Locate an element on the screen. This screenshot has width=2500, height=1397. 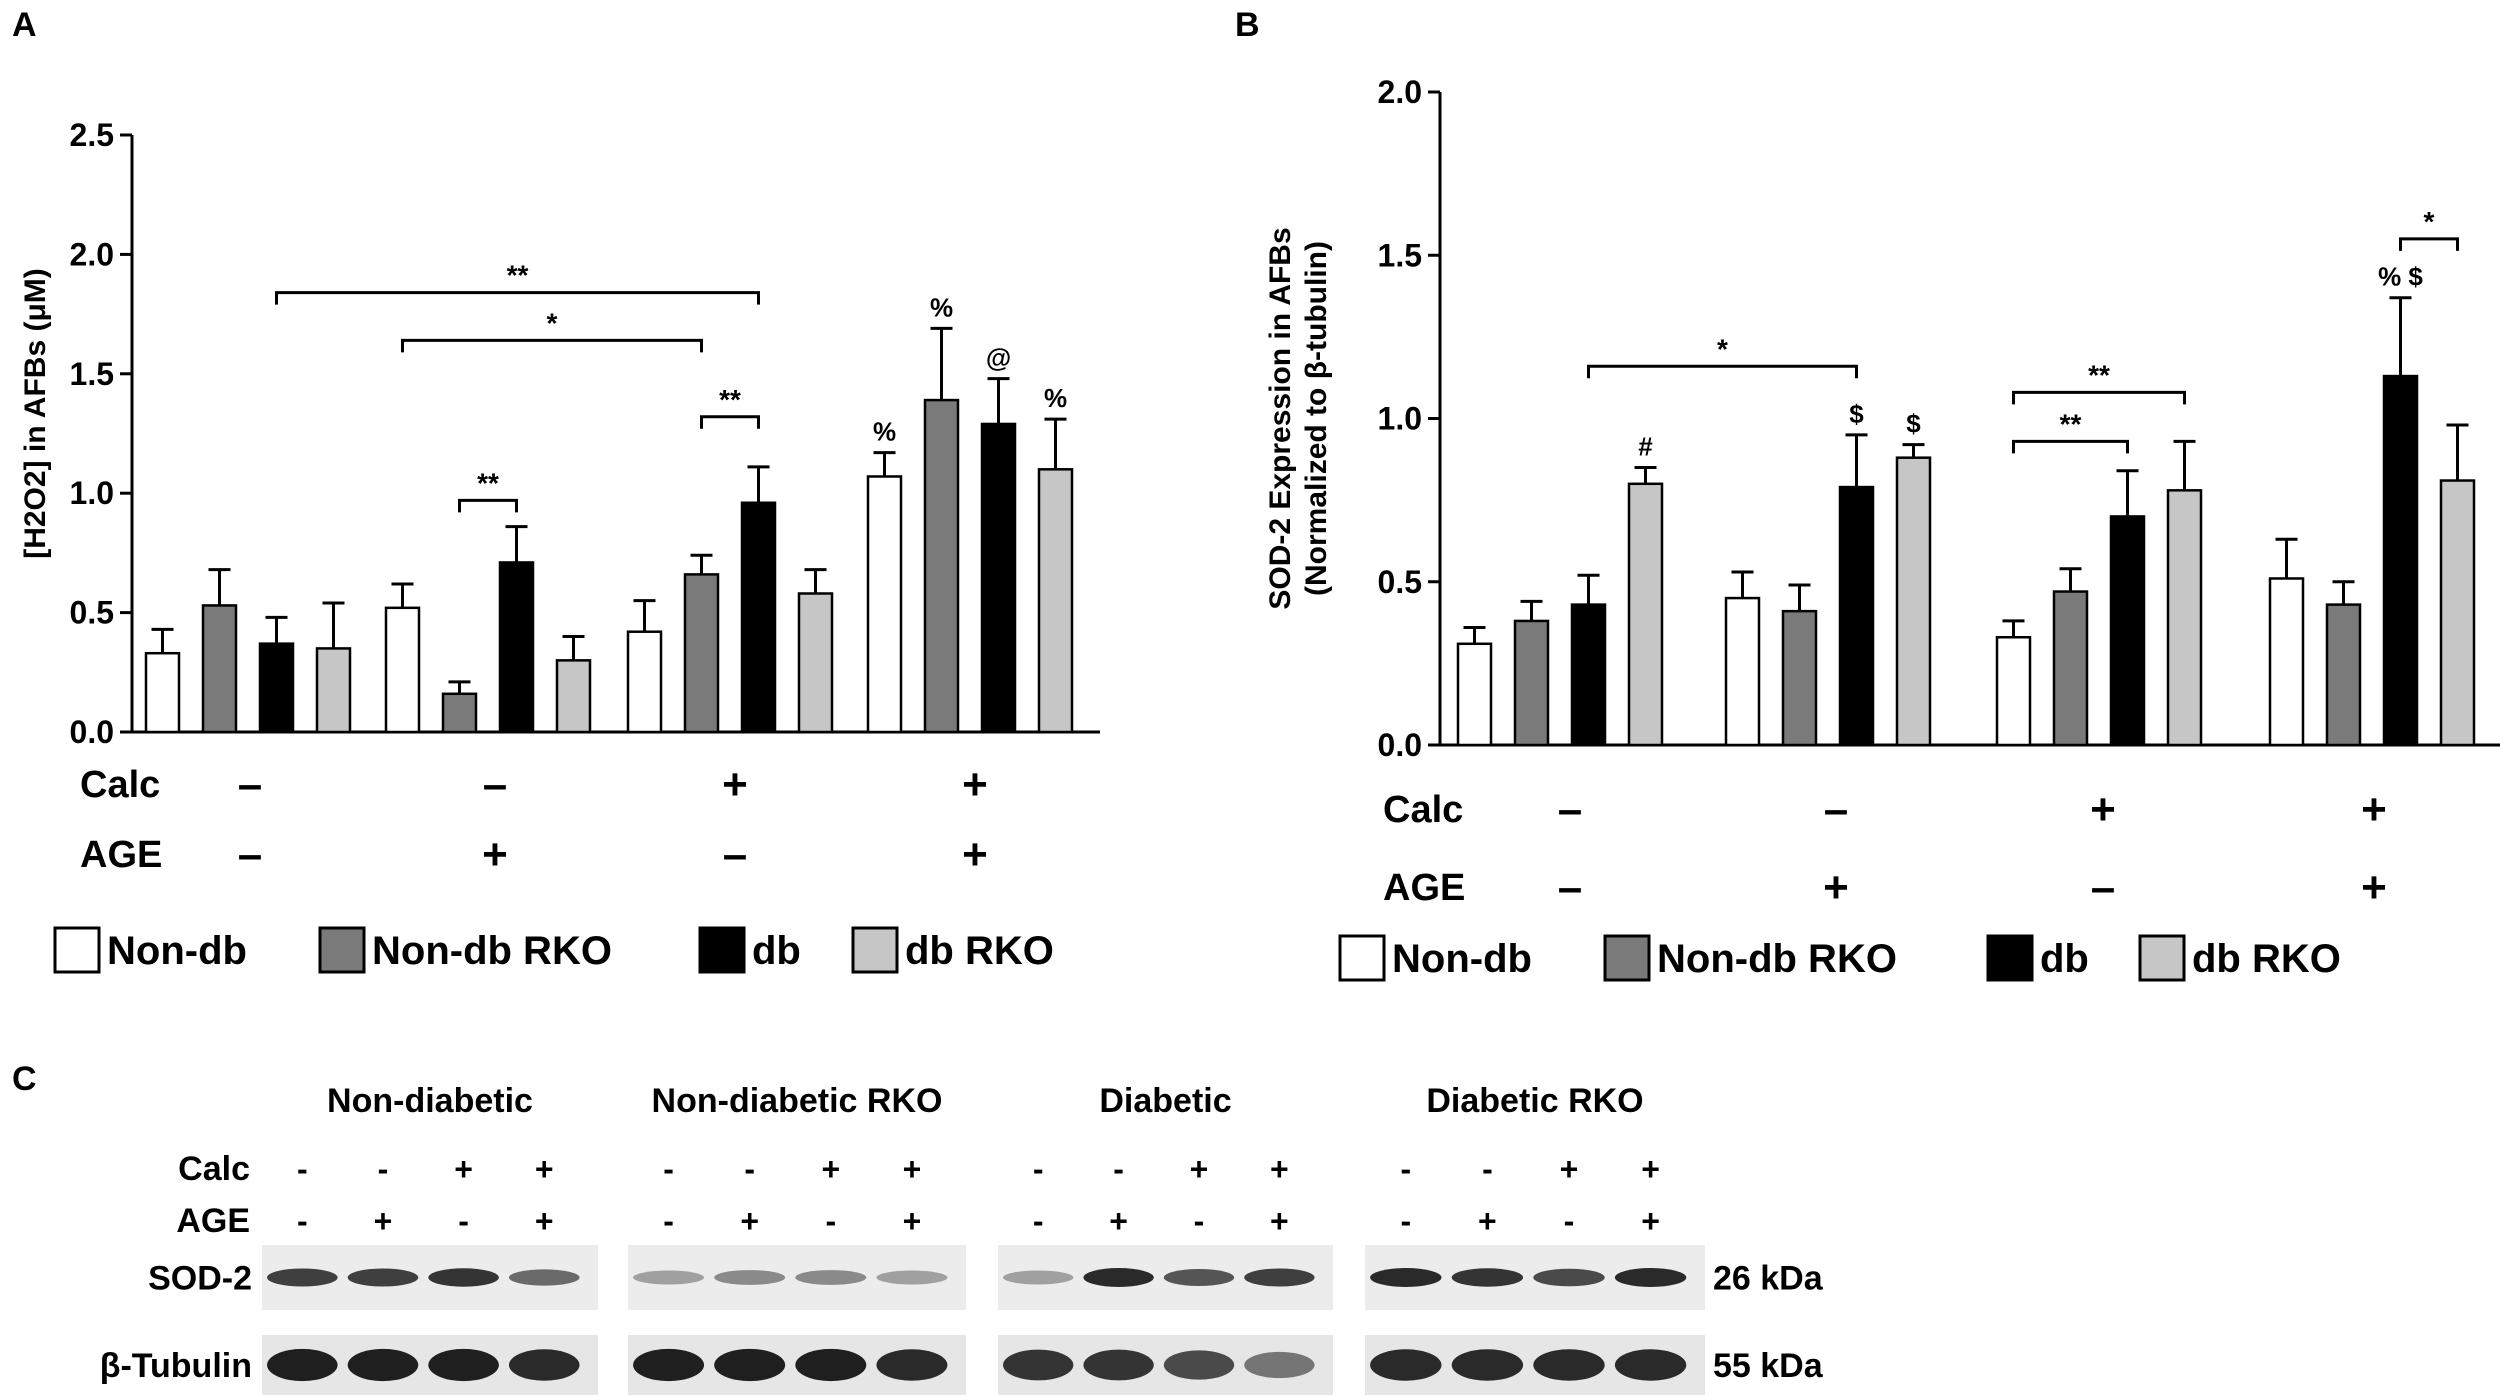
y-tick-label-a: 0.5 is located at coordinates (92, 613).